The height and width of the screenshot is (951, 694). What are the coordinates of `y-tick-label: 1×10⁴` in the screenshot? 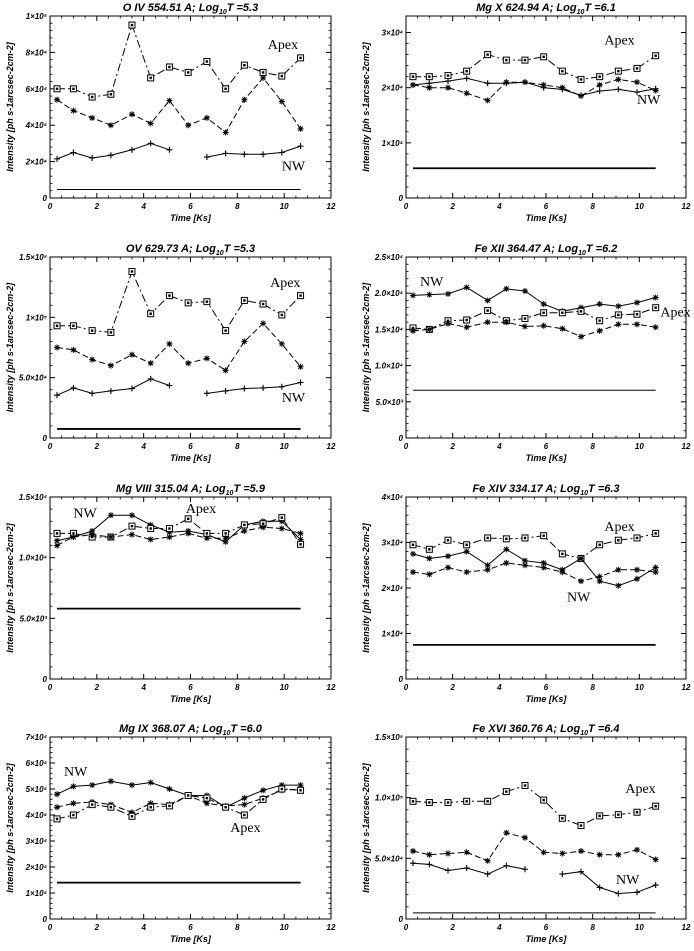 It's located at (36, 893).